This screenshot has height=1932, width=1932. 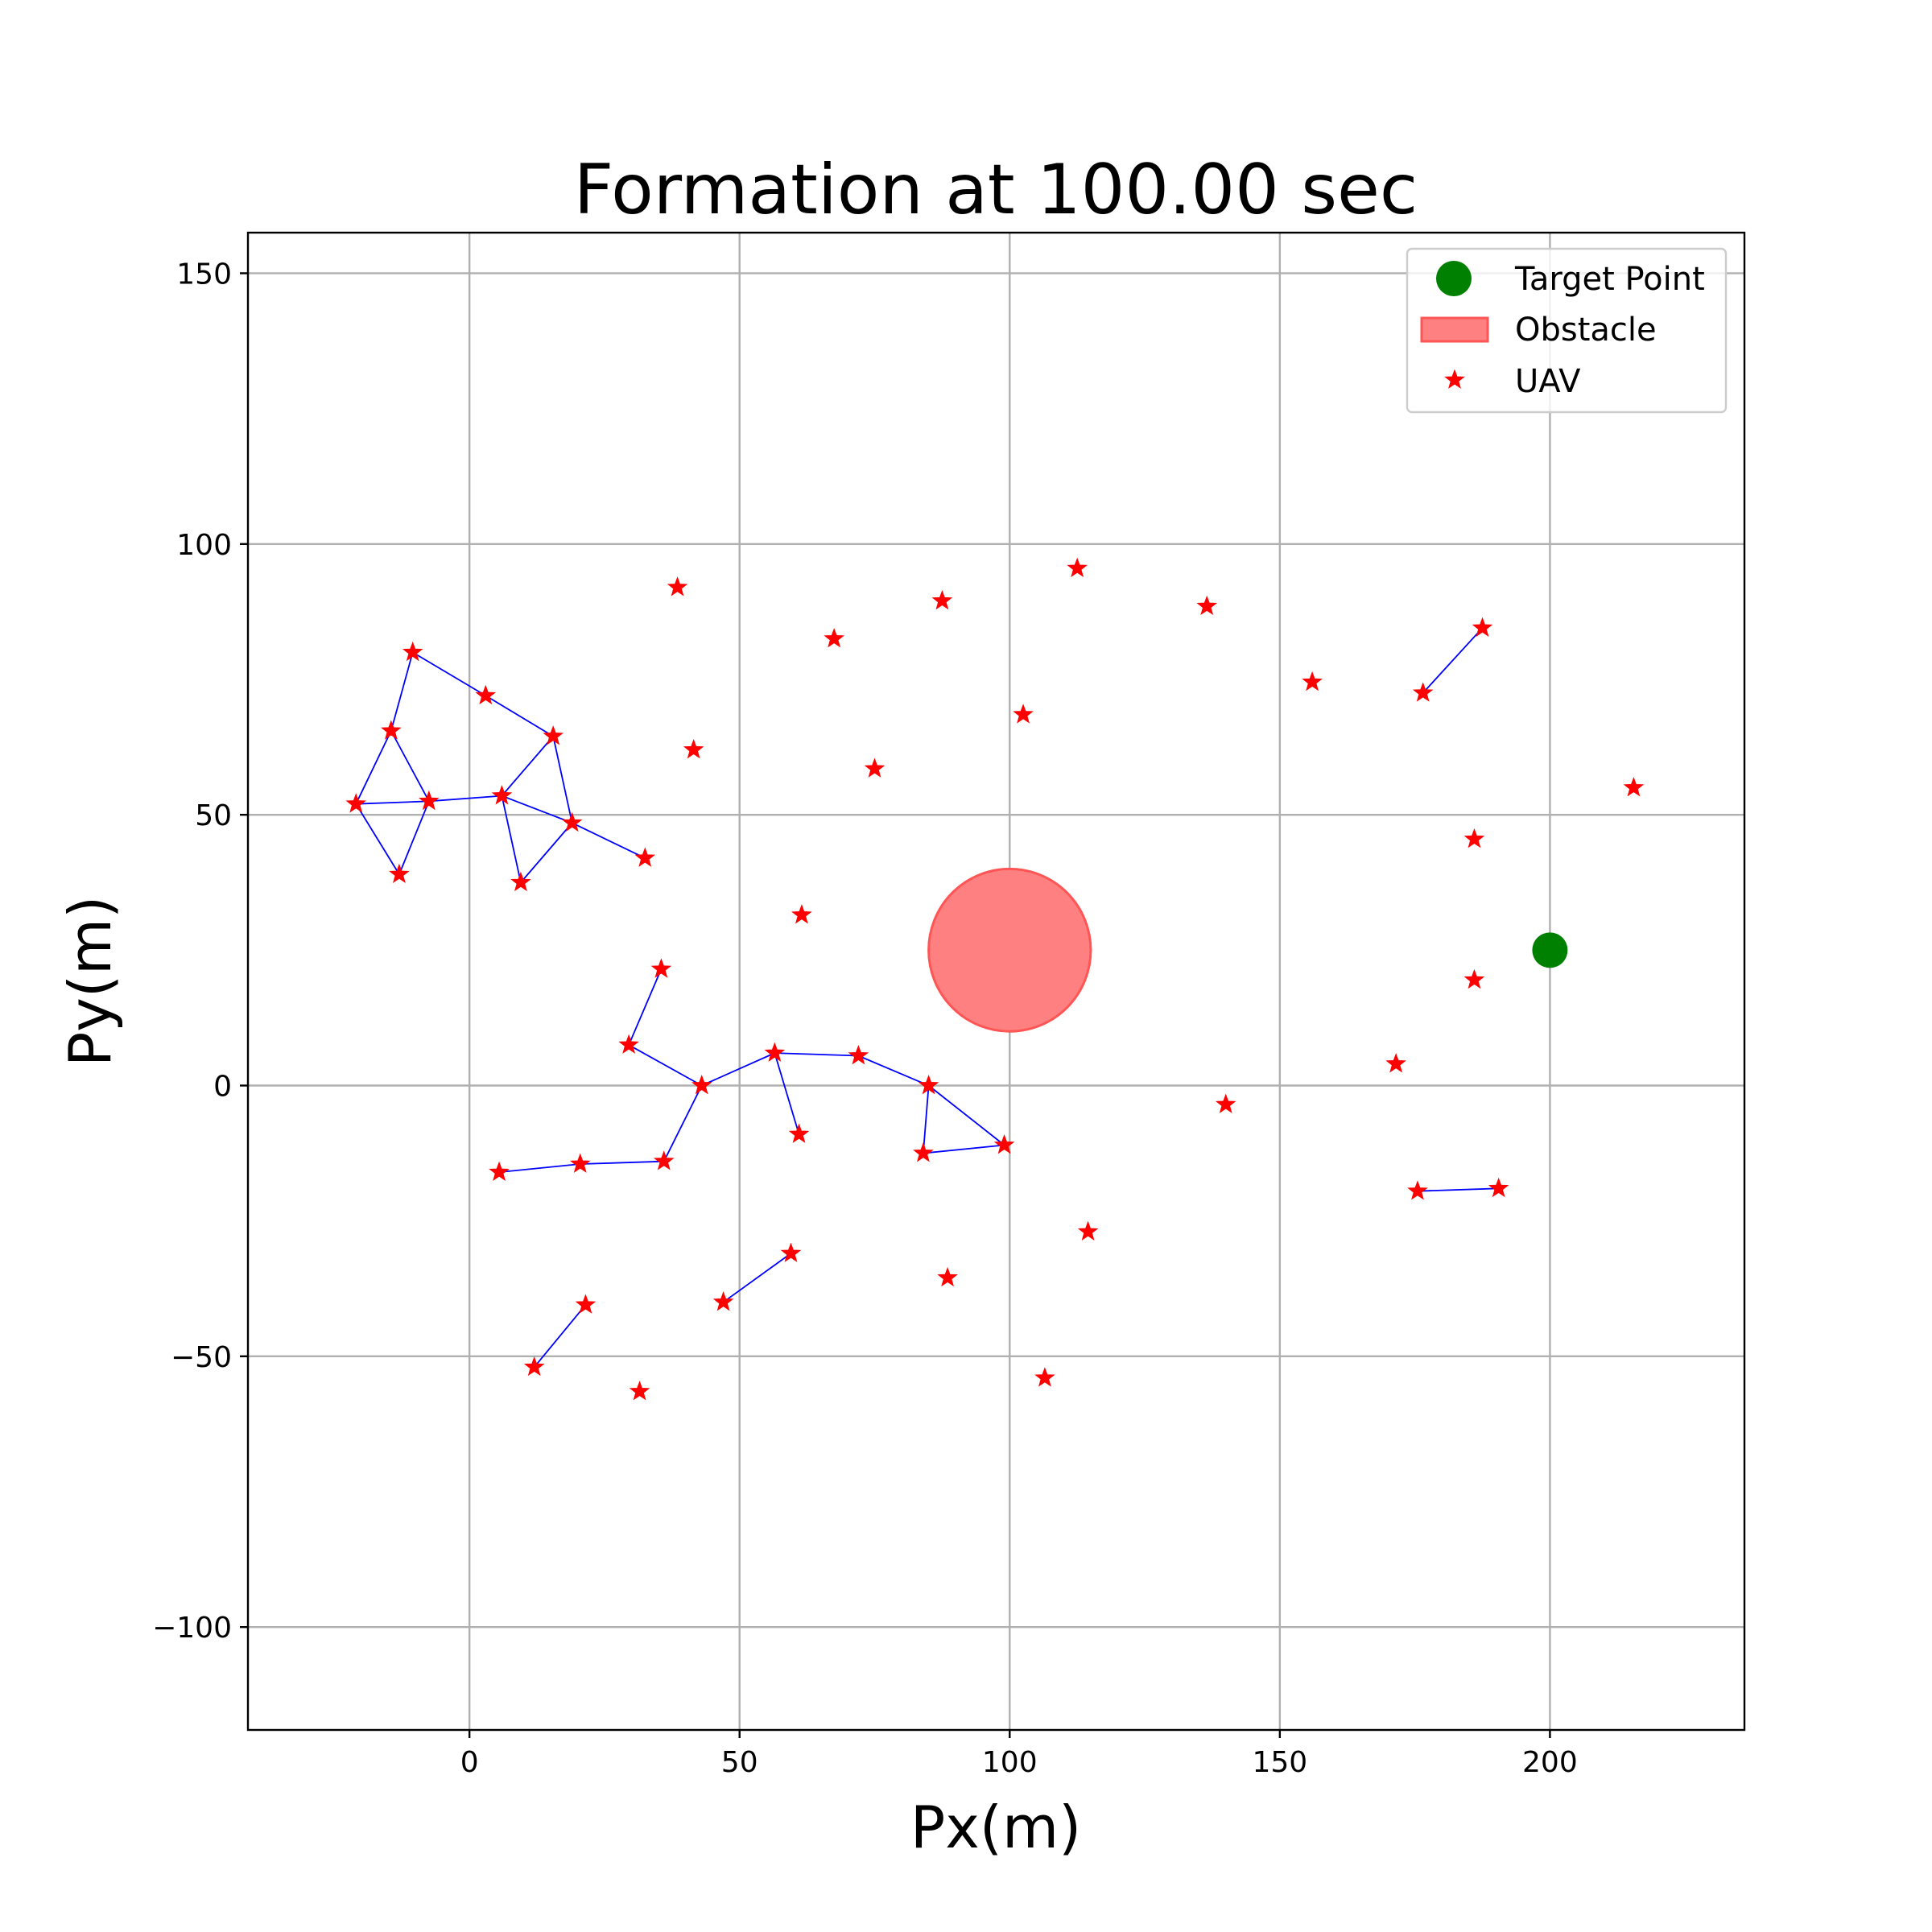 I want to click on legend-target-marker, so click(x=1454, y=278).